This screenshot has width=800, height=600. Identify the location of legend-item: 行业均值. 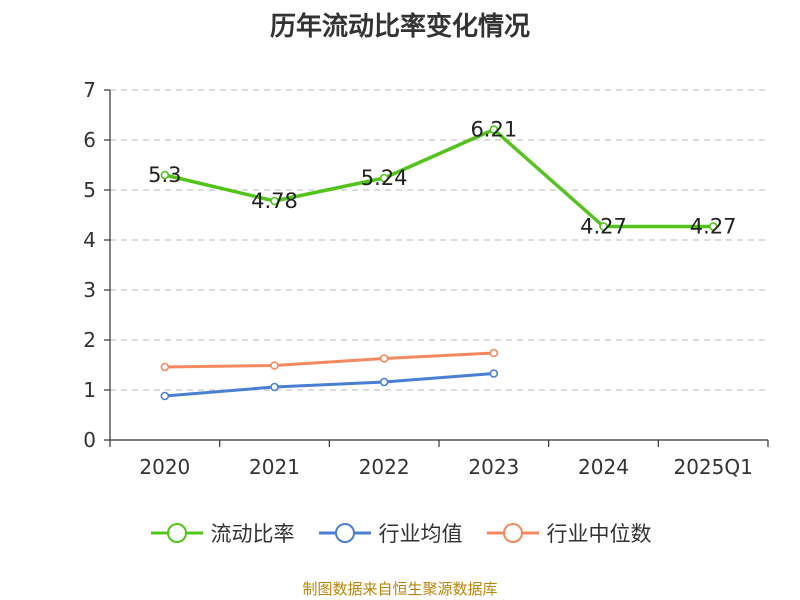
(390, 533).